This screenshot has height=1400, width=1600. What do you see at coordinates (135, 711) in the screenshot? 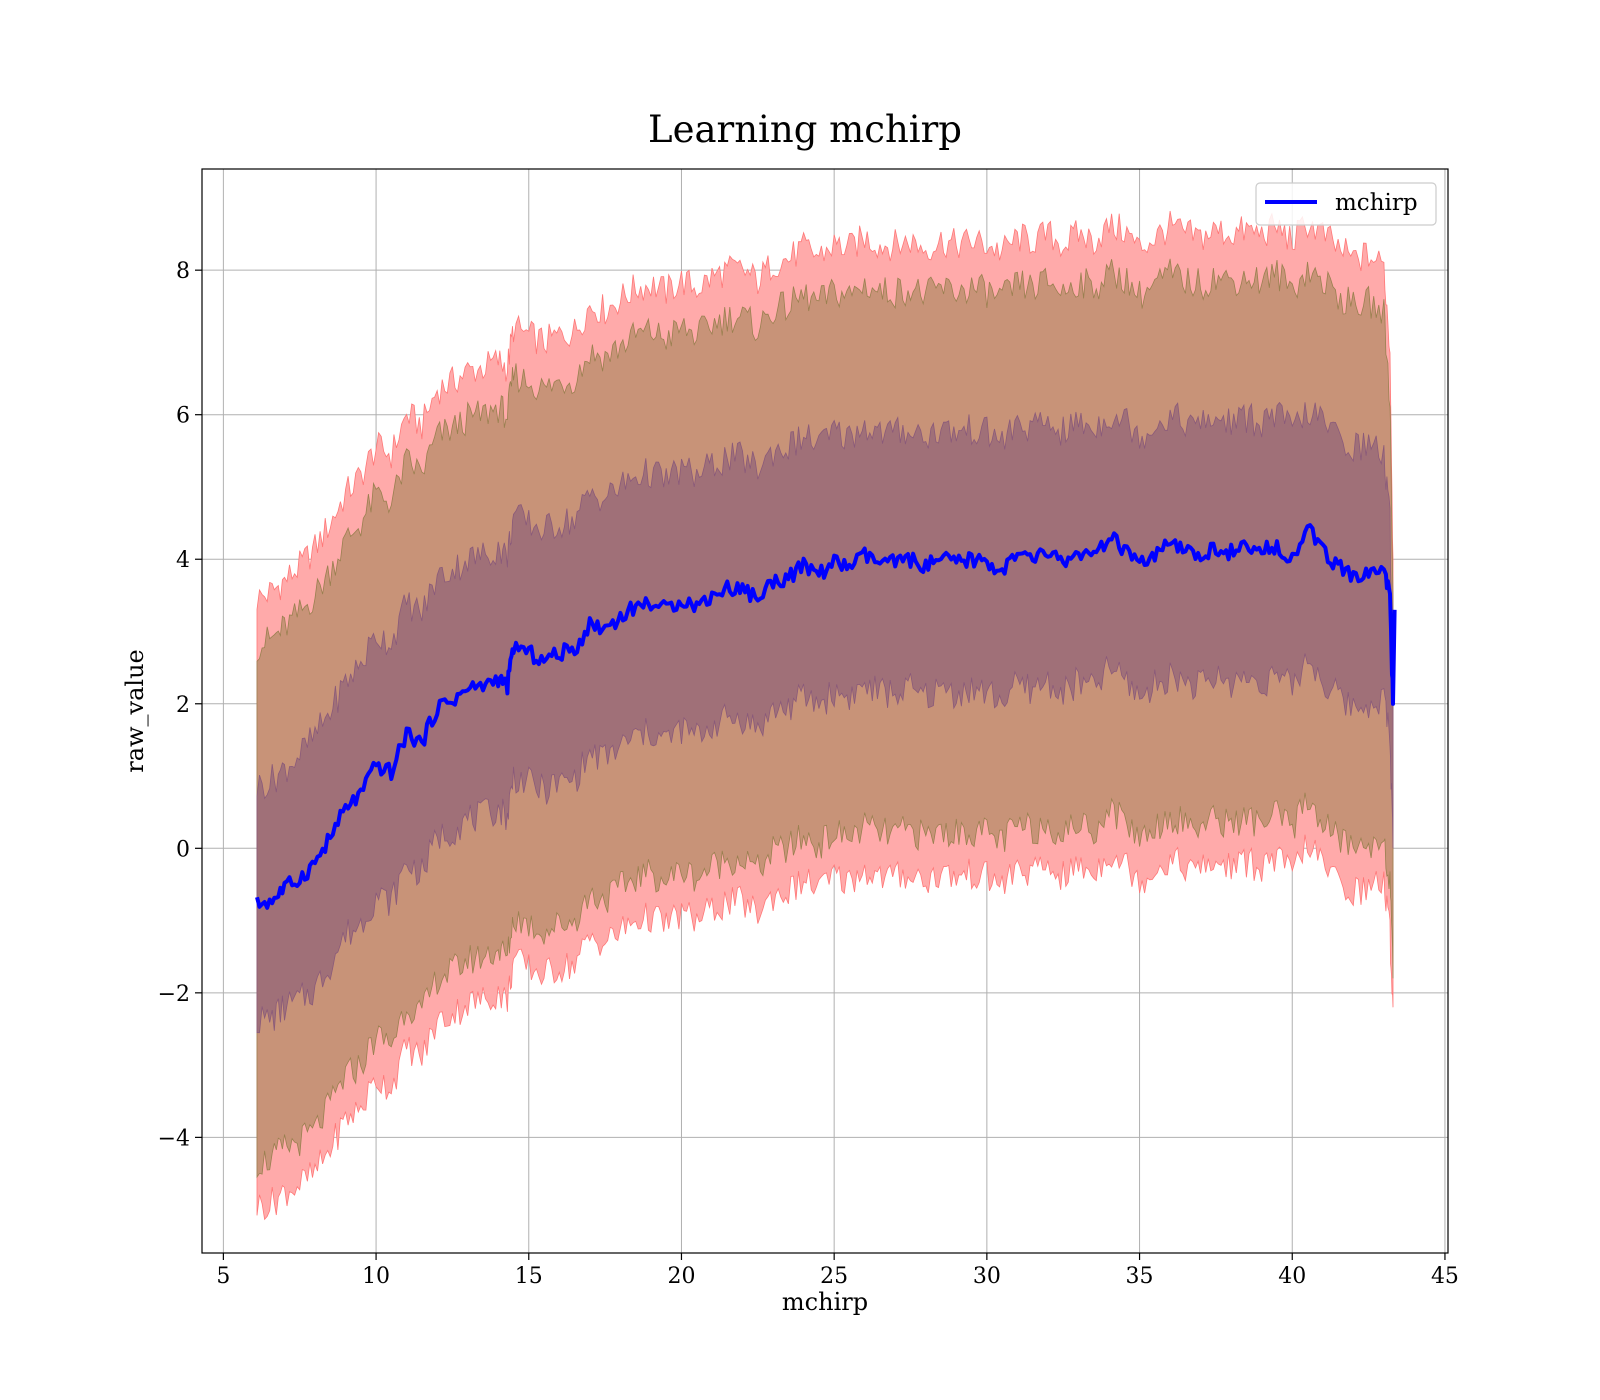
I see `y-axis-label: raw_value` at bounding box center [135, 711].